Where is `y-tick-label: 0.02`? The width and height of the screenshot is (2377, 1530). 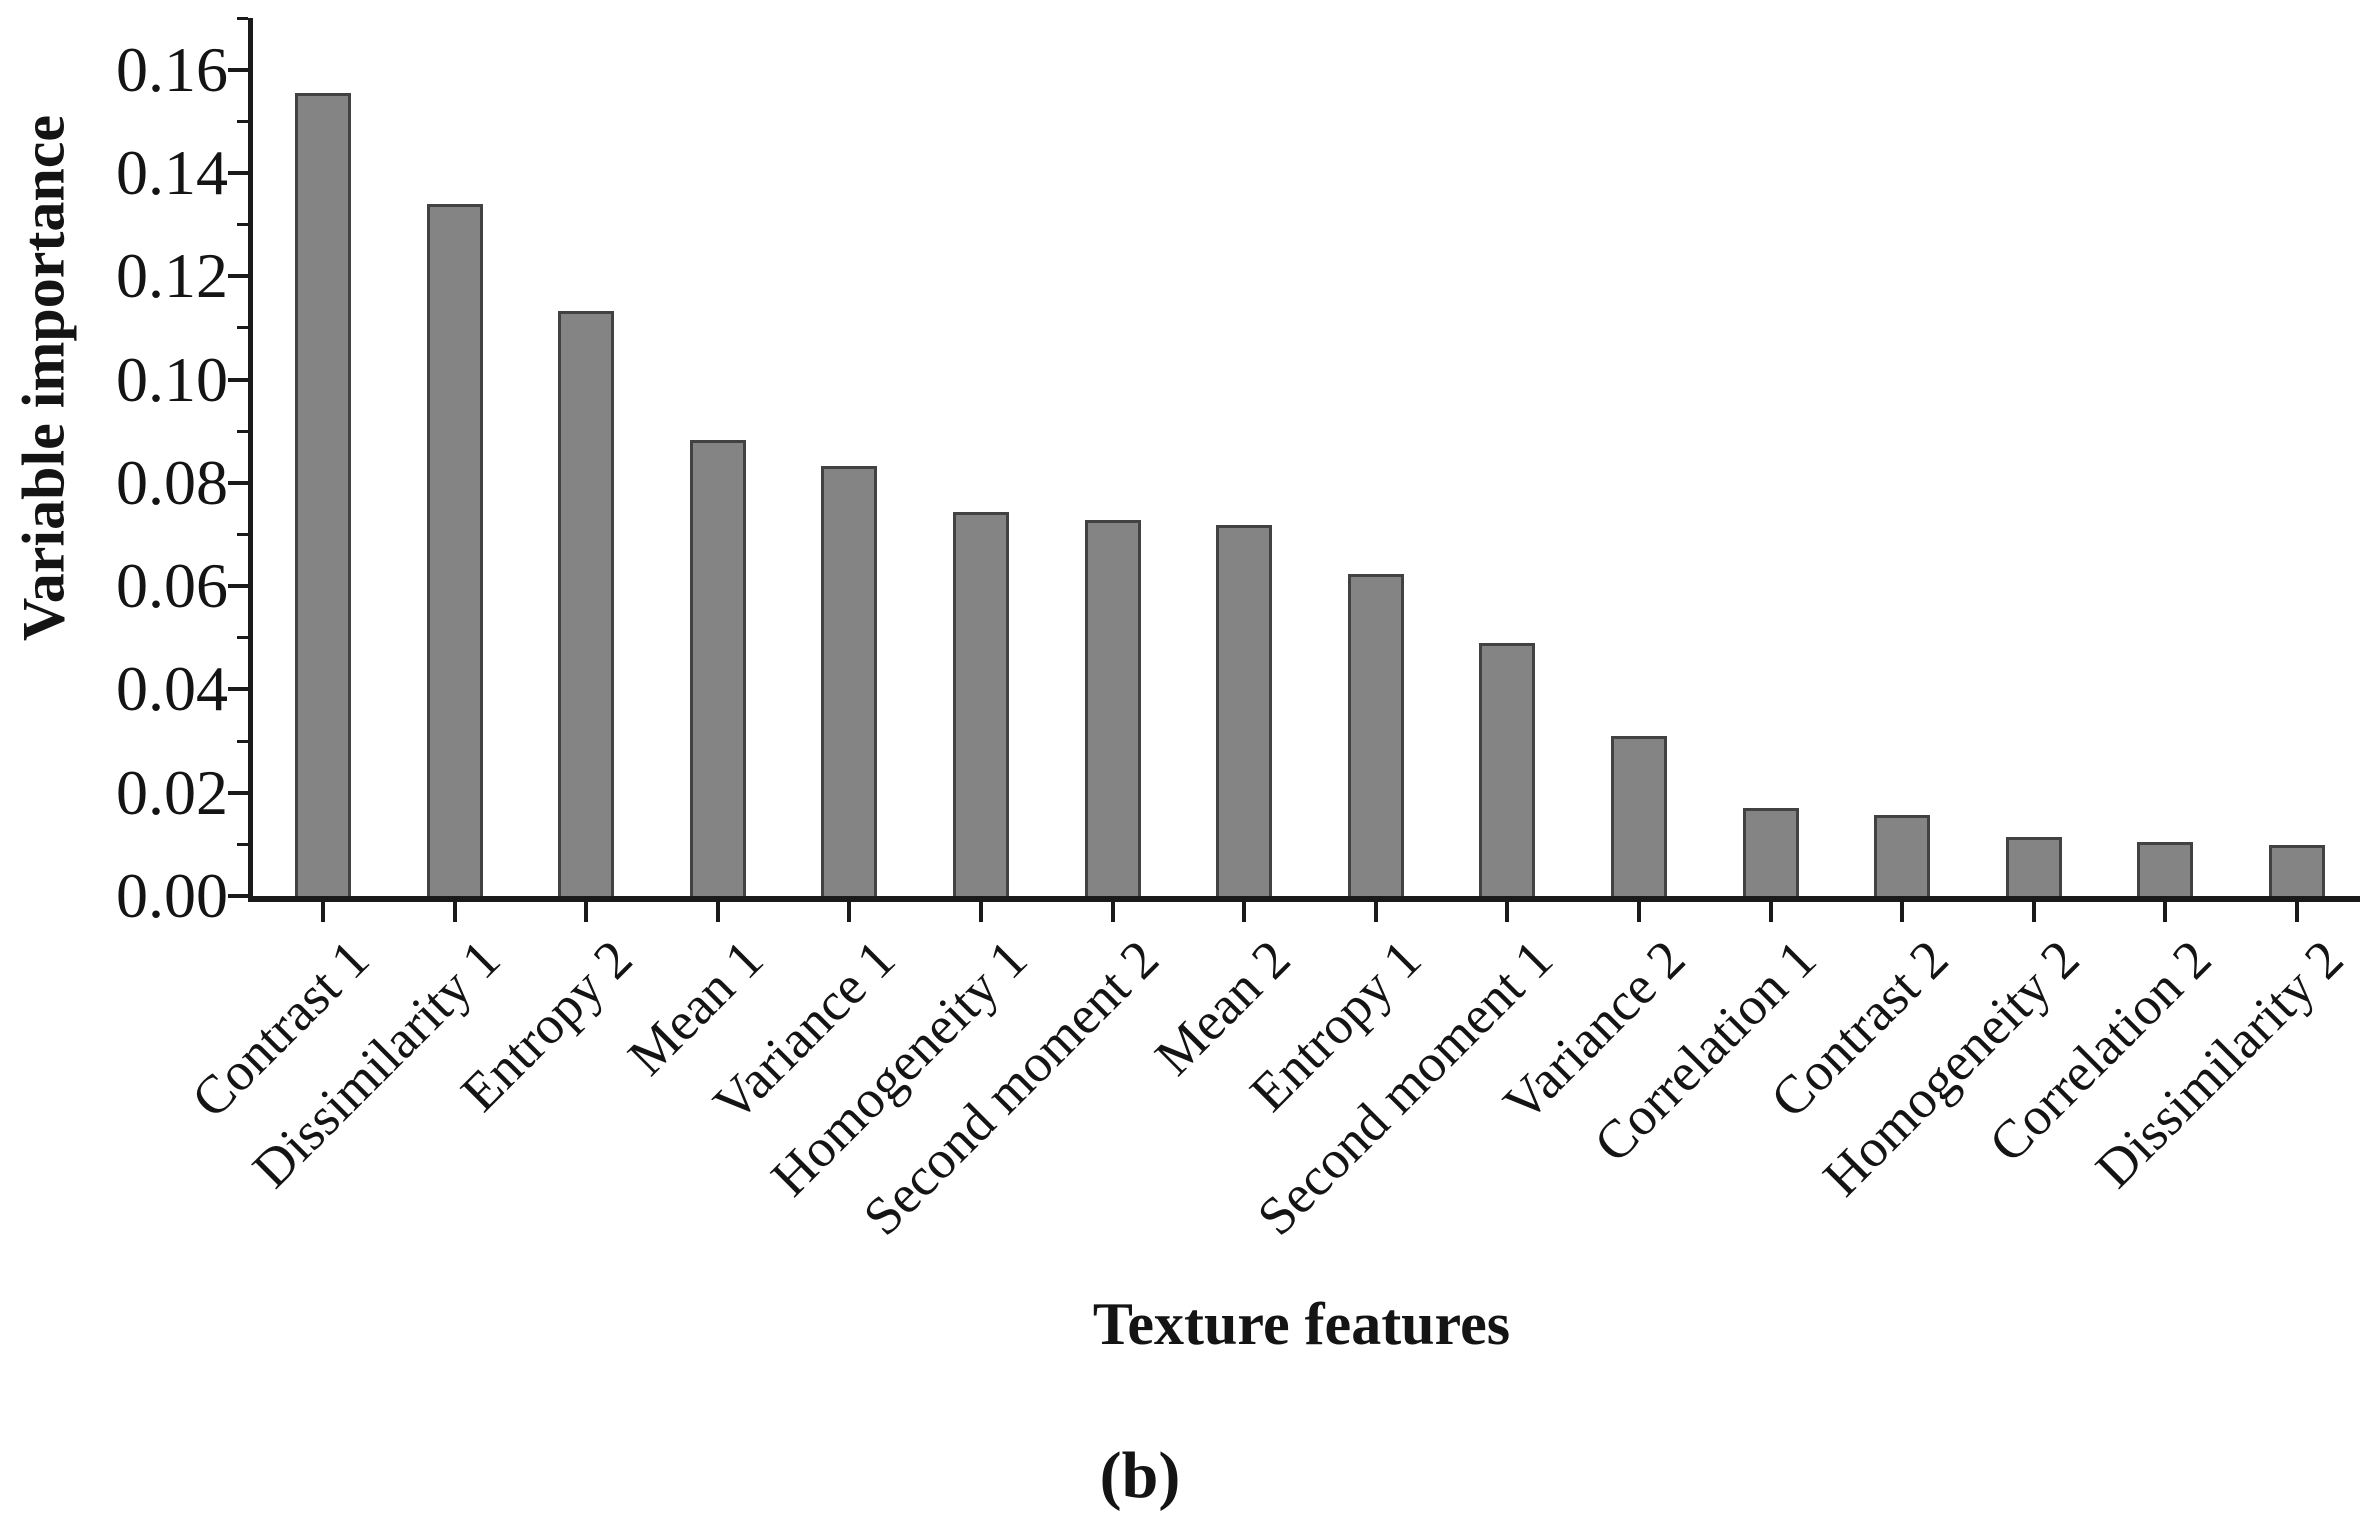 y-tick-label: 0.02 is located at coordinates (172, 792).